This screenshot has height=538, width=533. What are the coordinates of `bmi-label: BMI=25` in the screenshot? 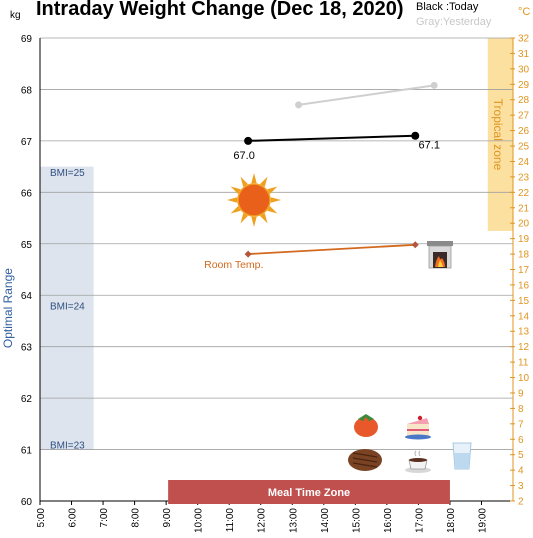 It's located at (67, 173).